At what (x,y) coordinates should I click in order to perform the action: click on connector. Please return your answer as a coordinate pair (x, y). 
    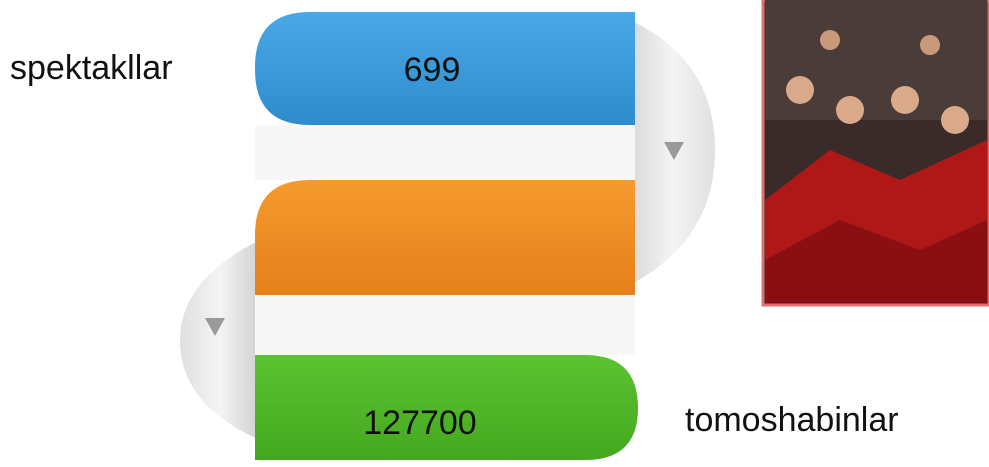
    Looking at the image, I should click on (220, 340).